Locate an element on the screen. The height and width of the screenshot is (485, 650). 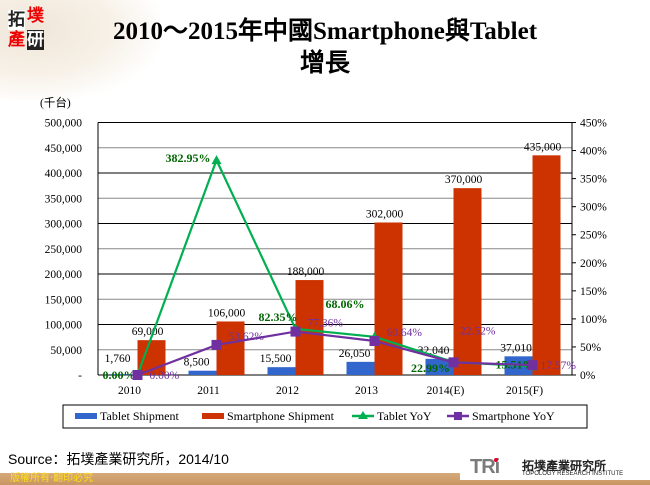
bar-data-label: 15,500 is located at coordinates (276, 359).